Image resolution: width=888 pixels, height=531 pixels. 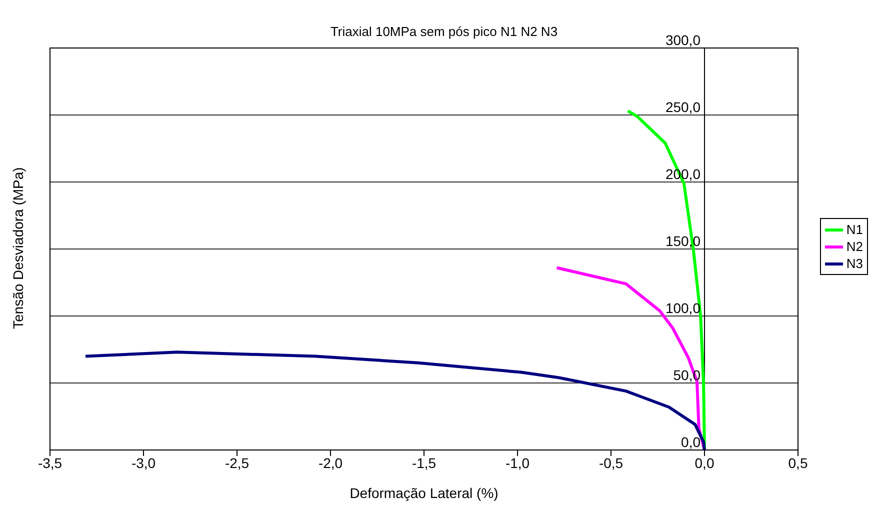 What do you see at coordinates (330, 462) in the screenshot?
I see `x-tick-label: -2,0` at bounding box center [330, 462].